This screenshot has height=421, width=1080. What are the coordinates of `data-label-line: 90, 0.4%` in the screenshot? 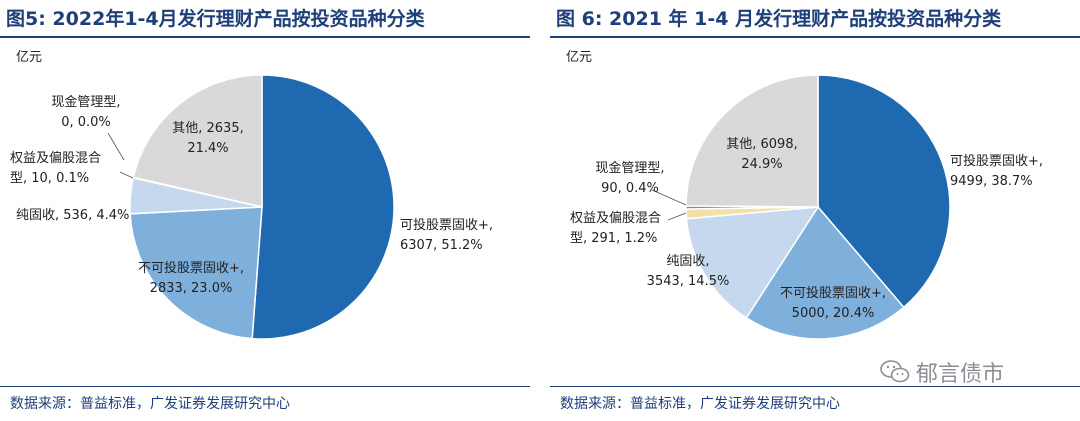 It's located at (630, 188).